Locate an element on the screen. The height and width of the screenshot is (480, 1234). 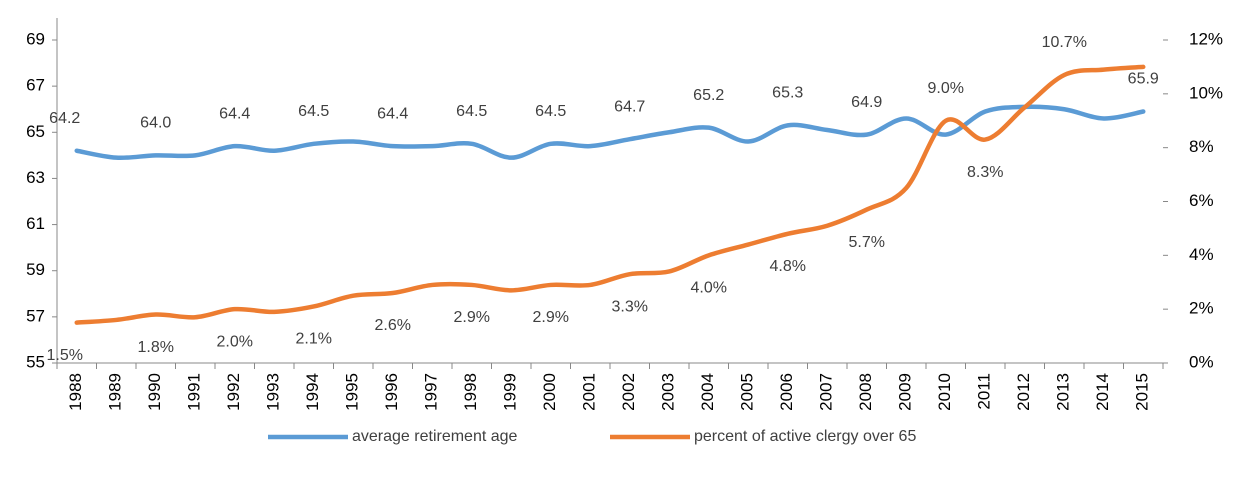
y-tick-label: 61 is located at coordinates (35, 223).